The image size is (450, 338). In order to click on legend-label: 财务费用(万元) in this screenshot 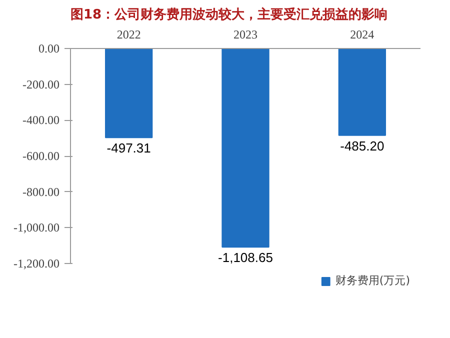, I will do `click(372, 280)`.